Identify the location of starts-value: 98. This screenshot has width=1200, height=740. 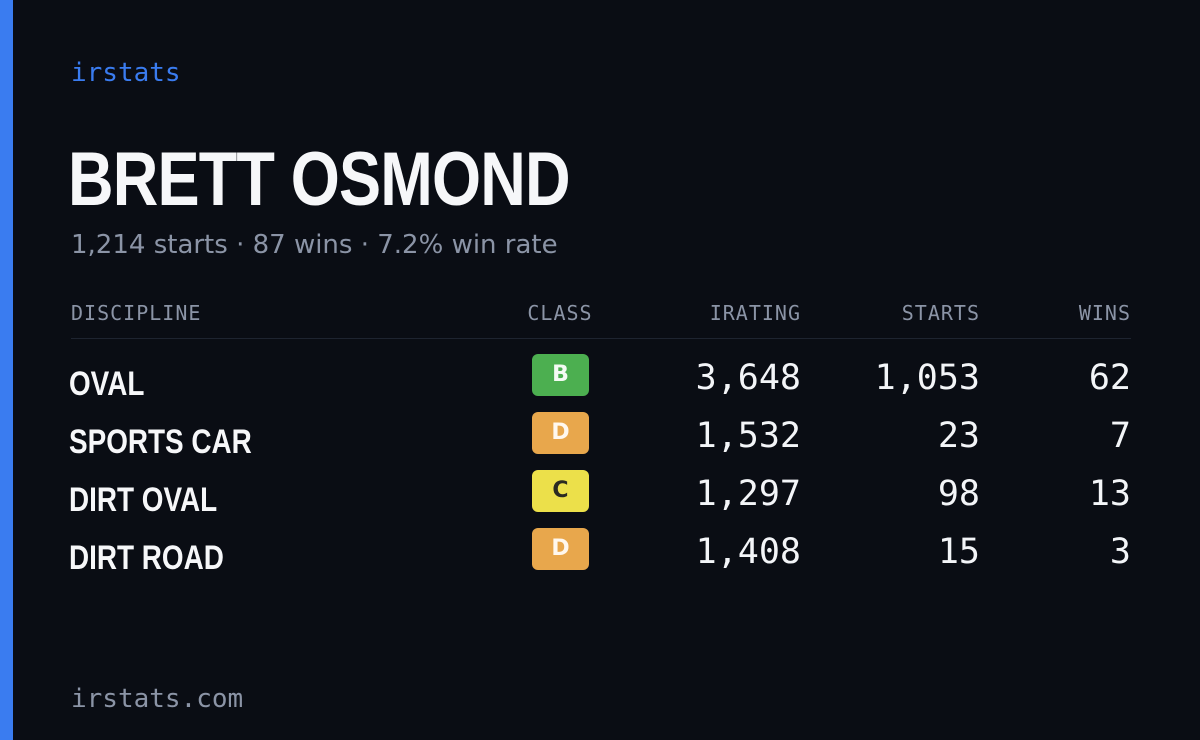
(958, 494).